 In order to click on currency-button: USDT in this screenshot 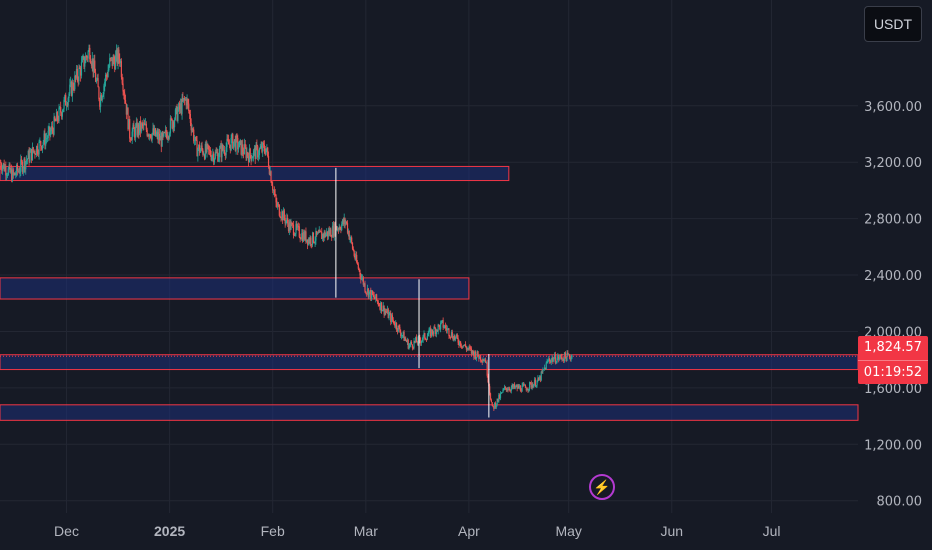, I will do `click(893, 24)`.